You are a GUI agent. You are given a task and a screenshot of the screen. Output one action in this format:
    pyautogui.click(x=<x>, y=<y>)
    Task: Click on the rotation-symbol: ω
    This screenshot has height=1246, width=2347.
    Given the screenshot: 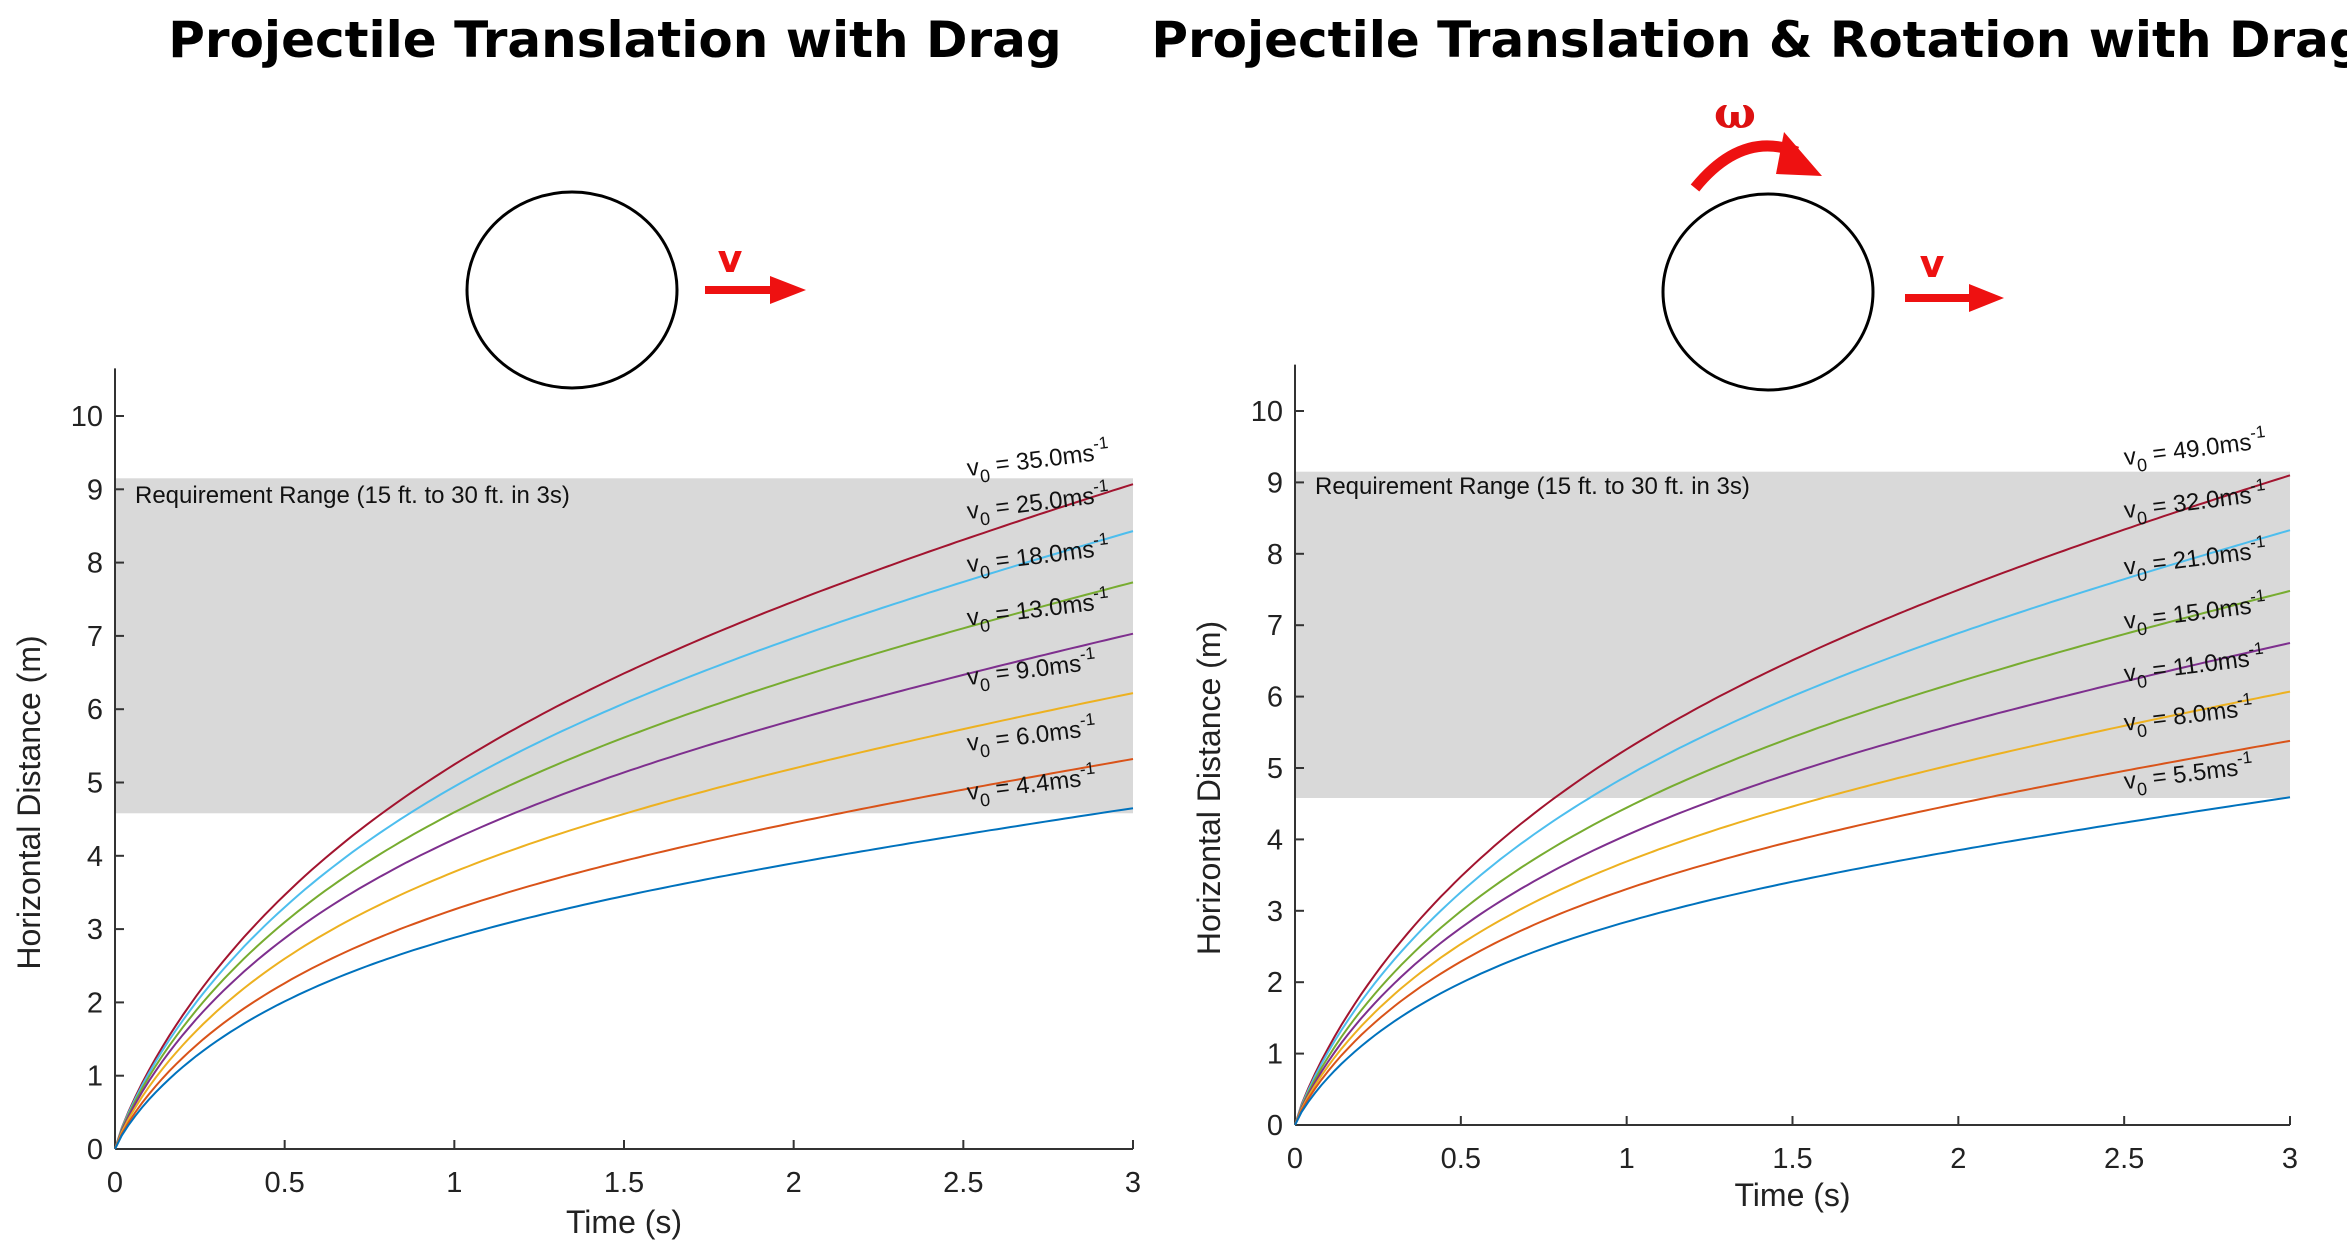 What is the action you would take?
    pyautogui.click(x=1735, y=113)
    